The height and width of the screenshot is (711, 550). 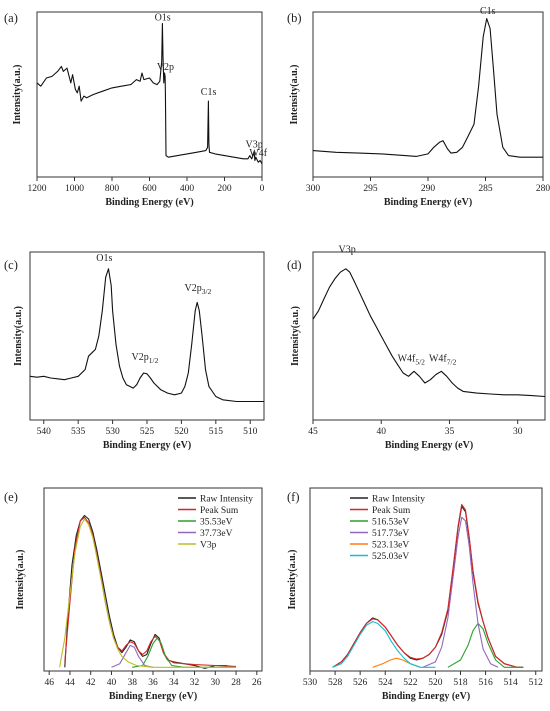 I want to click on x-tick-label: 200, so click(x=224, y=189).